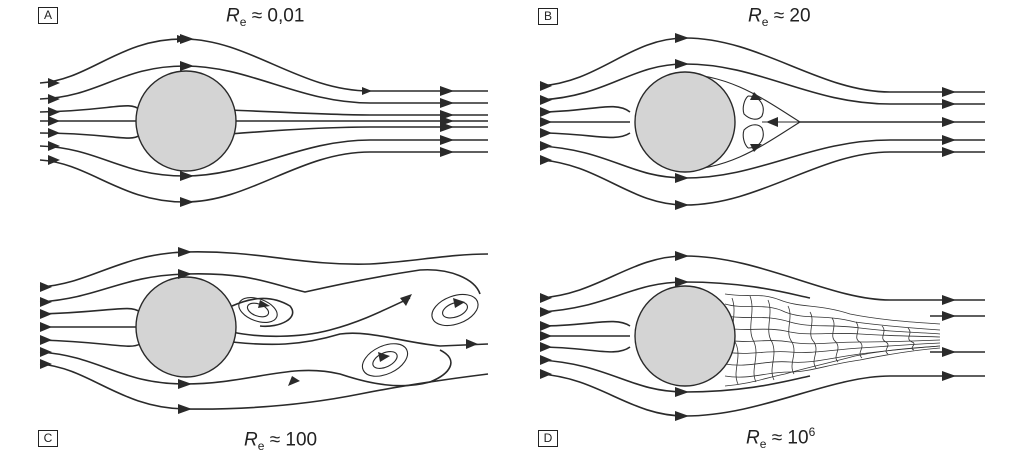 The width and height of the screenshot is (1020, 469). What do you see at coordinates (798, 438) in the screenshot?
I see `reynolds-value: 10` at bounding box center [798, 438].